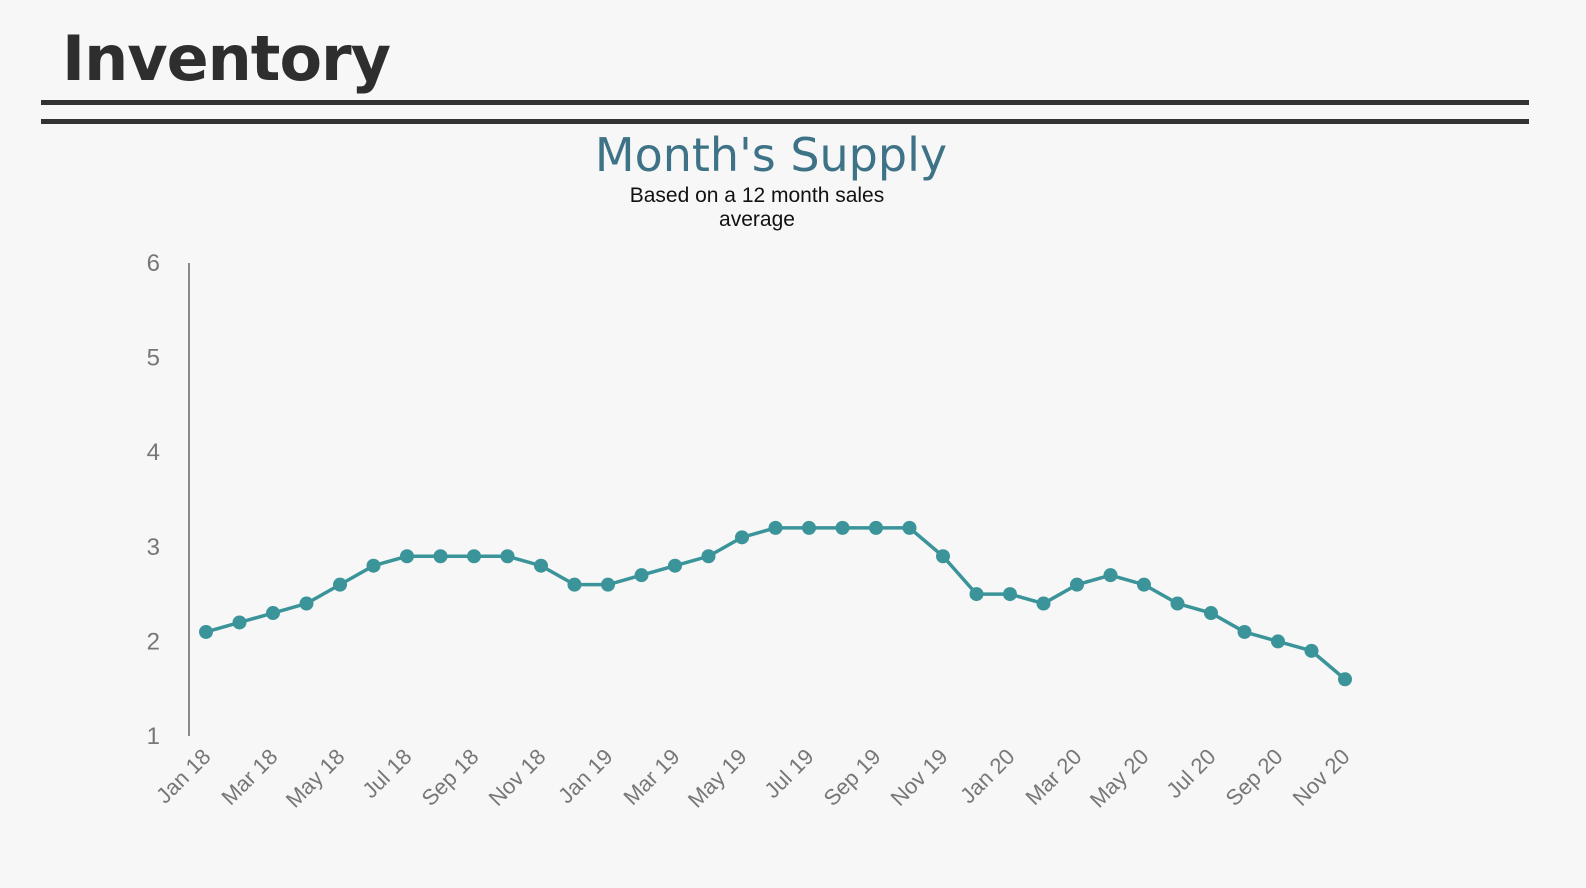 The width and height of the screenshot is (1586, 888). I want to click on x-tick-label: May 18, so click(315, 778).